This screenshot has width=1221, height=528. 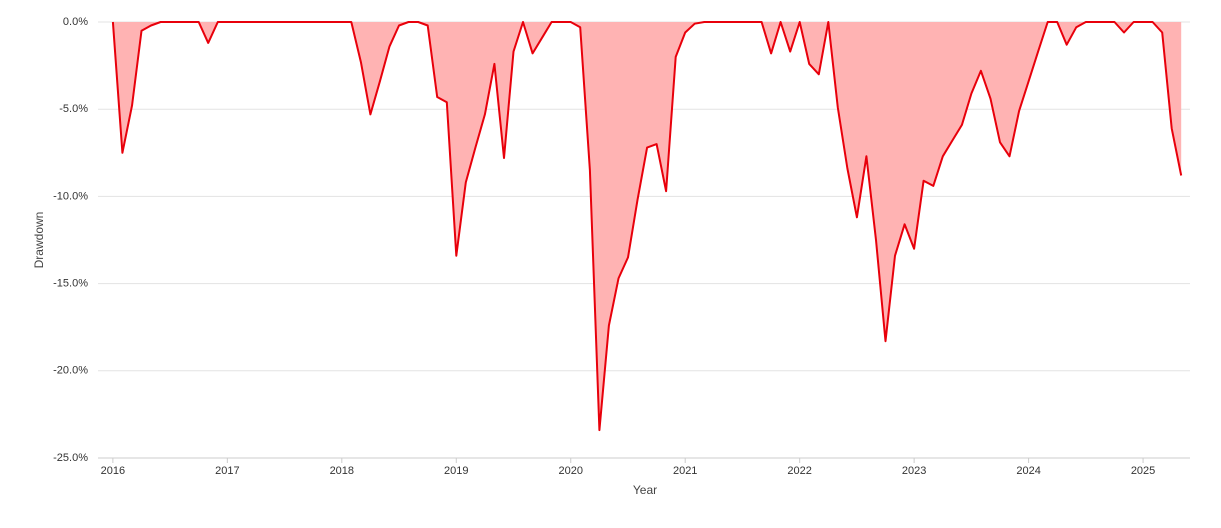 I want to click on y-tick-label: -15.0%, so click(x=70, y=284).